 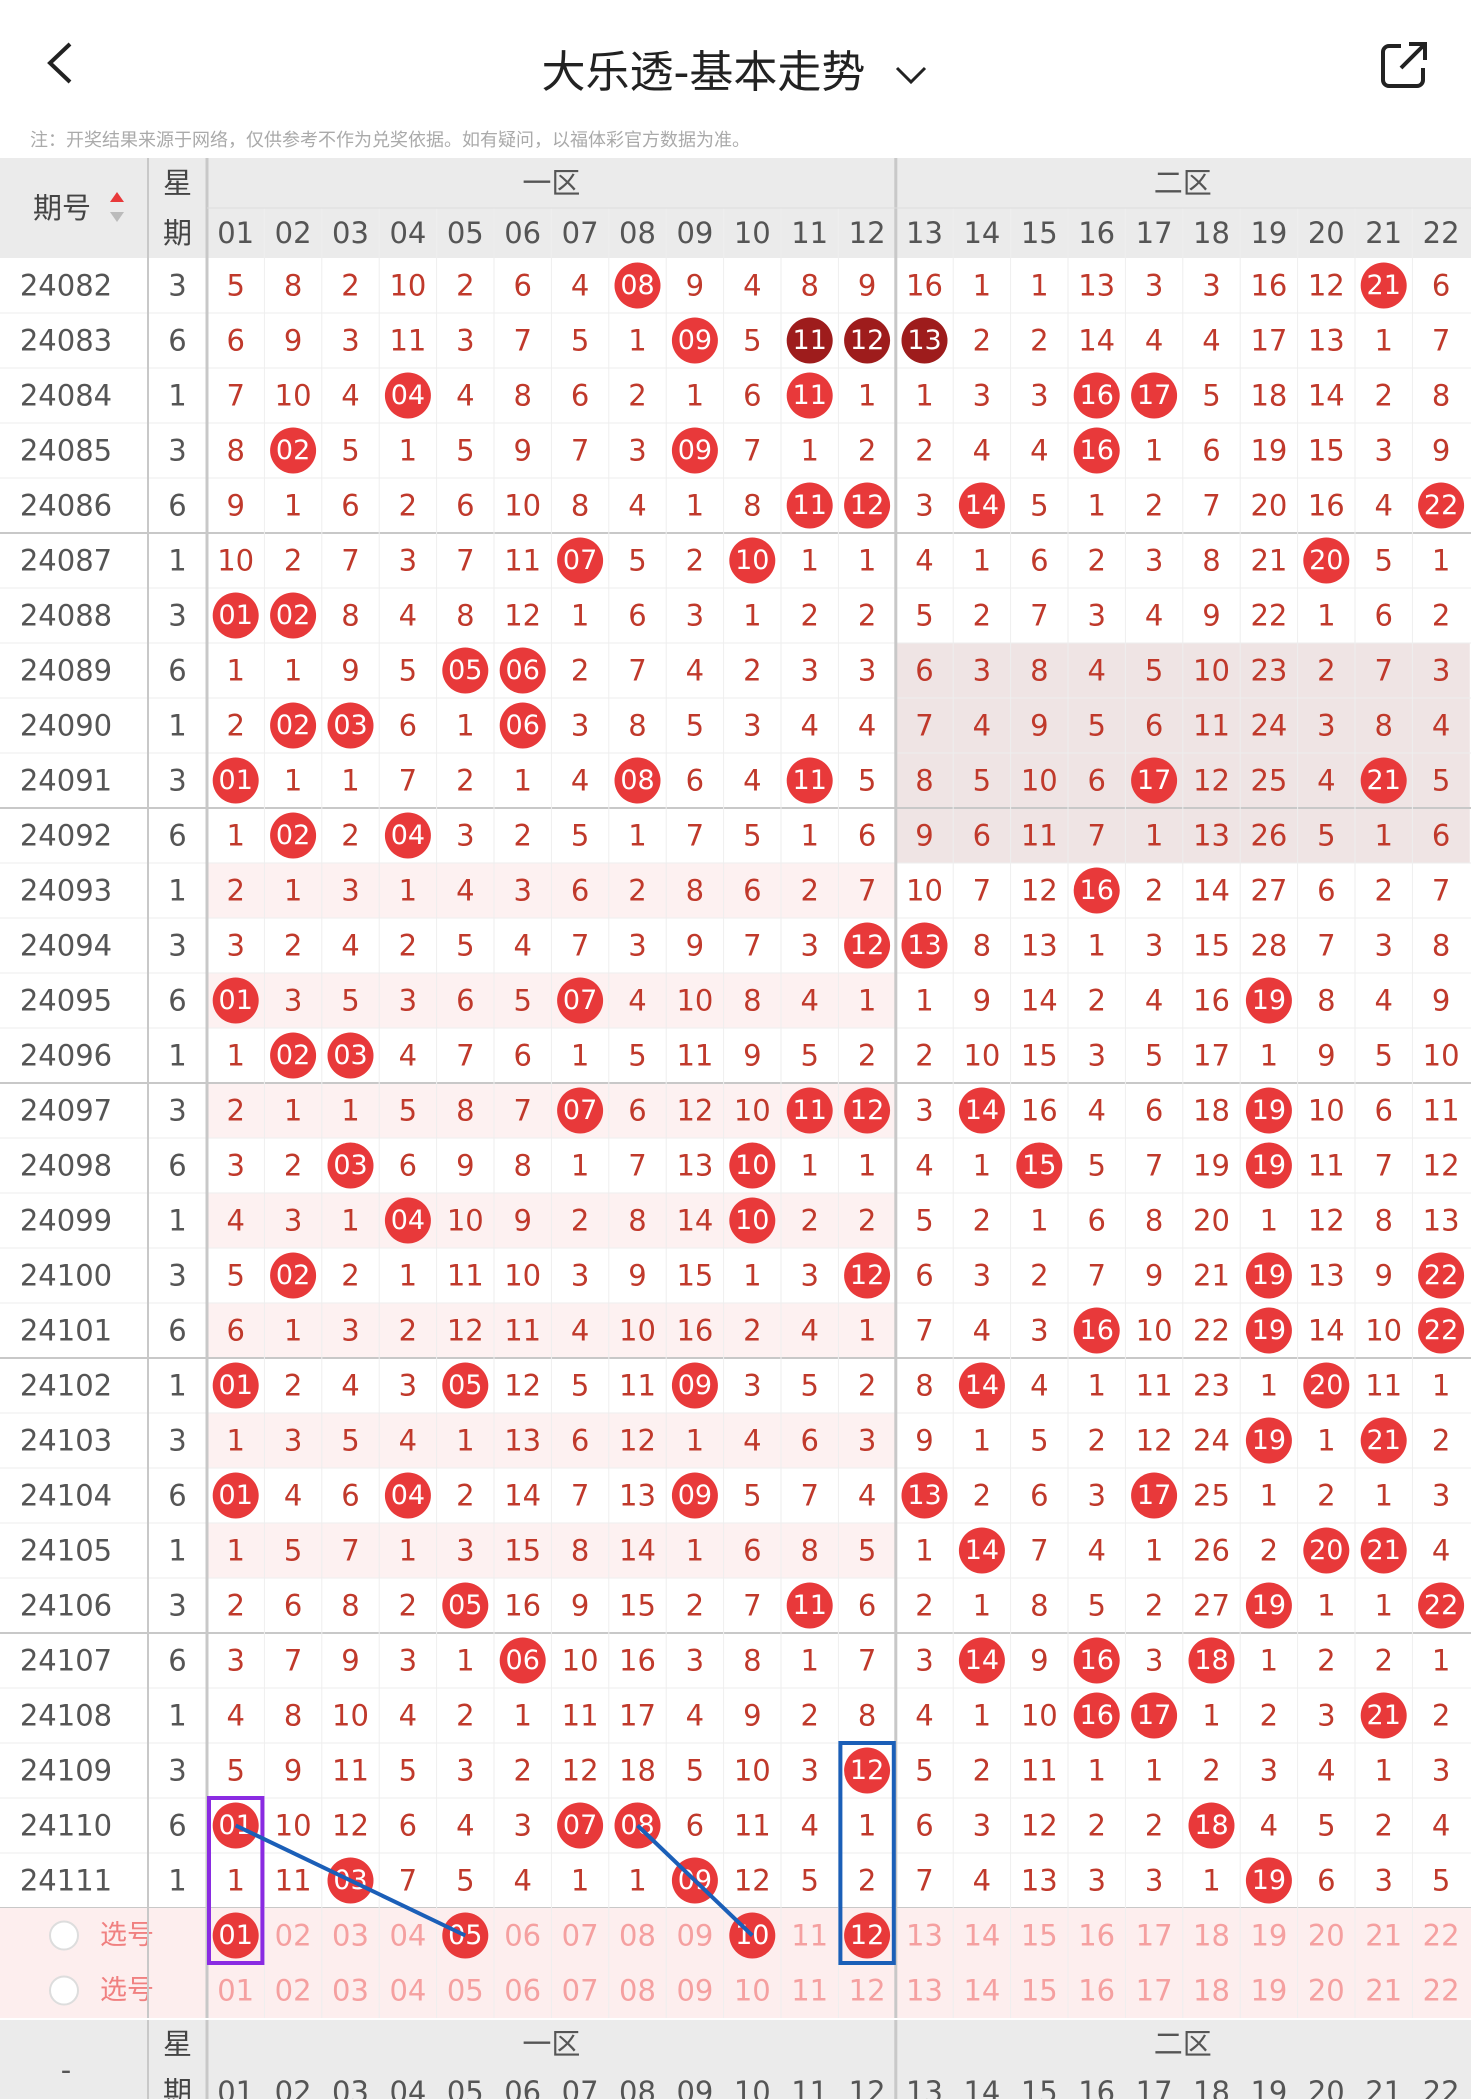 What do you see at coordinates (1039, 1881) in the screenshot?
I see `miss-count: 13` at bounding box center [1039, 1881].